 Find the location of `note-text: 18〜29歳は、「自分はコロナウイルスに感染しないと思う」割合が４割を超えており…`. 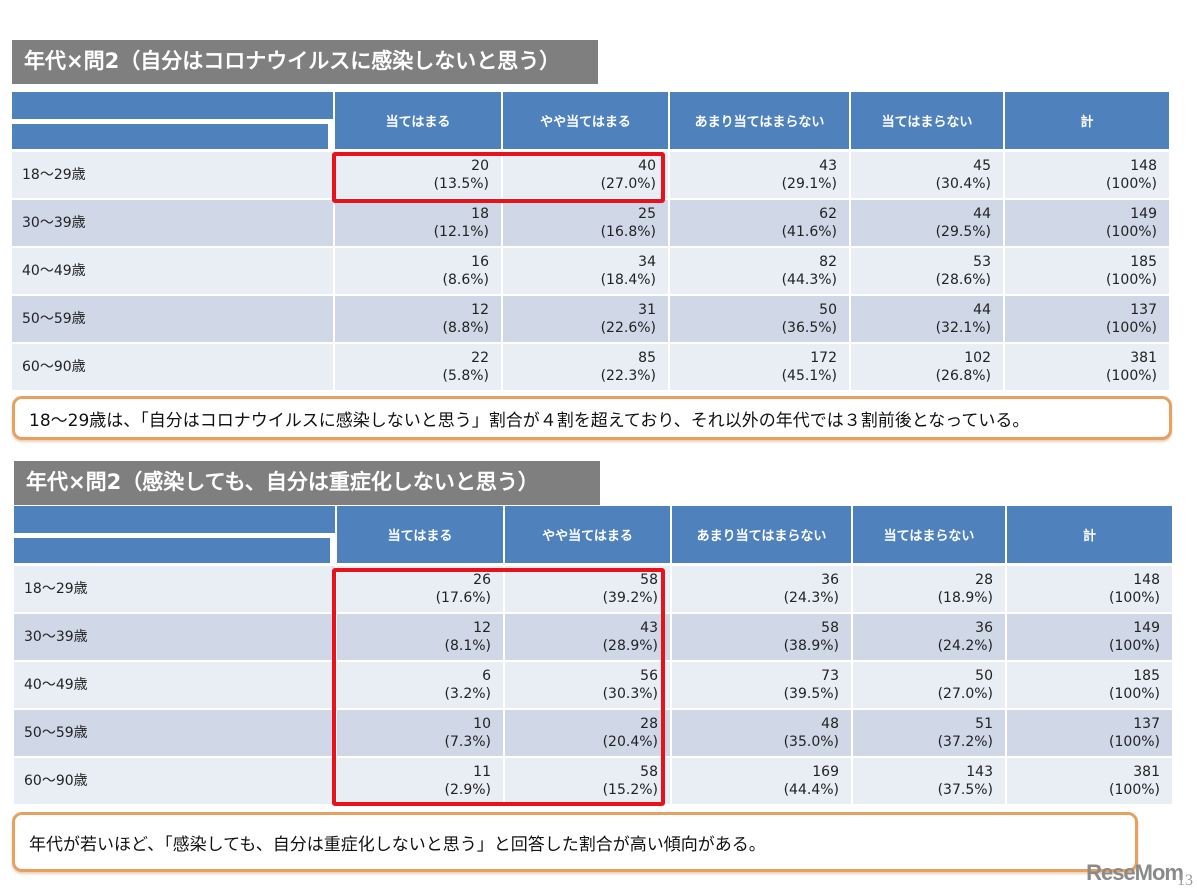

note-text: 18〜29歳は、「自分はコロナウイルスに感染しないと思う」割合が４割を超えており… is located at coordinates (529, 420).